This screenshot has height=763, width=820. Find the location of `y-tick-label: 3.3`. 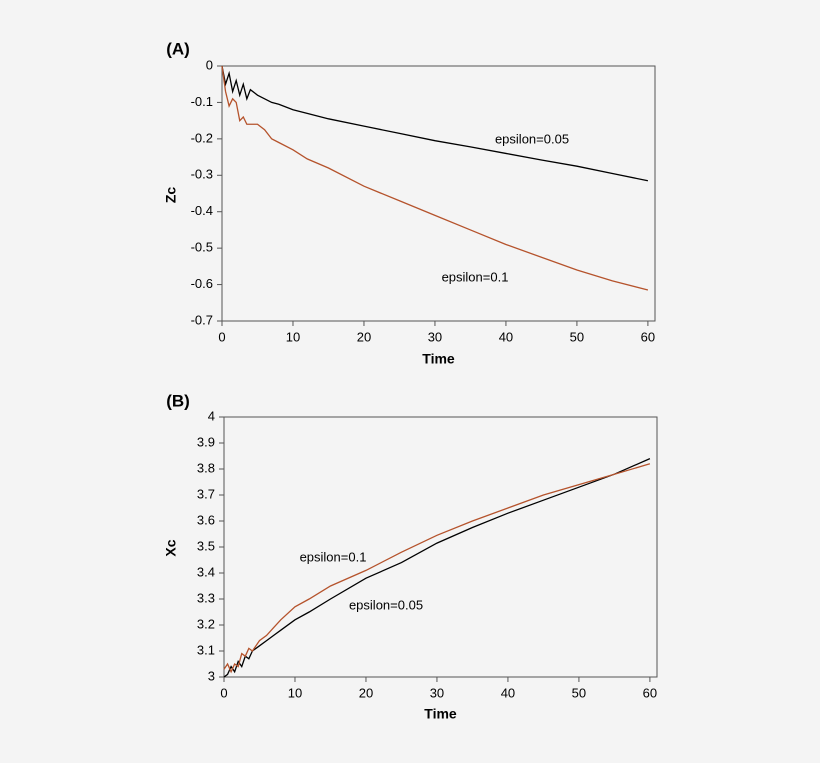

y-tick-label: 3.3 is located at coordinates (206, 597).